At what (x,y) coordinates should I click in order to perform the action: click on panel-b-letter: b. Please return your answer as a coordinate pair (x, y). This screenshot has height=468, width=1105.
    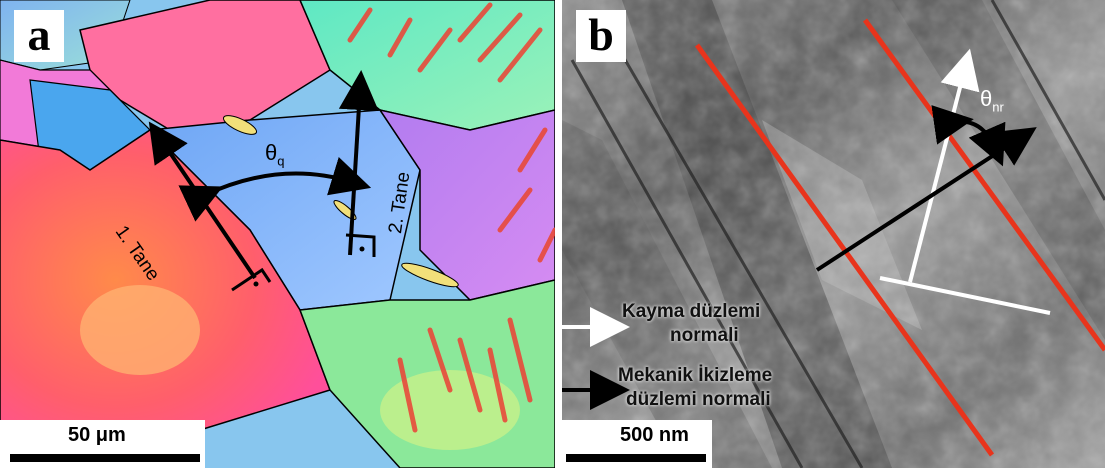
    Looking at the image, I should click on (601, 36).